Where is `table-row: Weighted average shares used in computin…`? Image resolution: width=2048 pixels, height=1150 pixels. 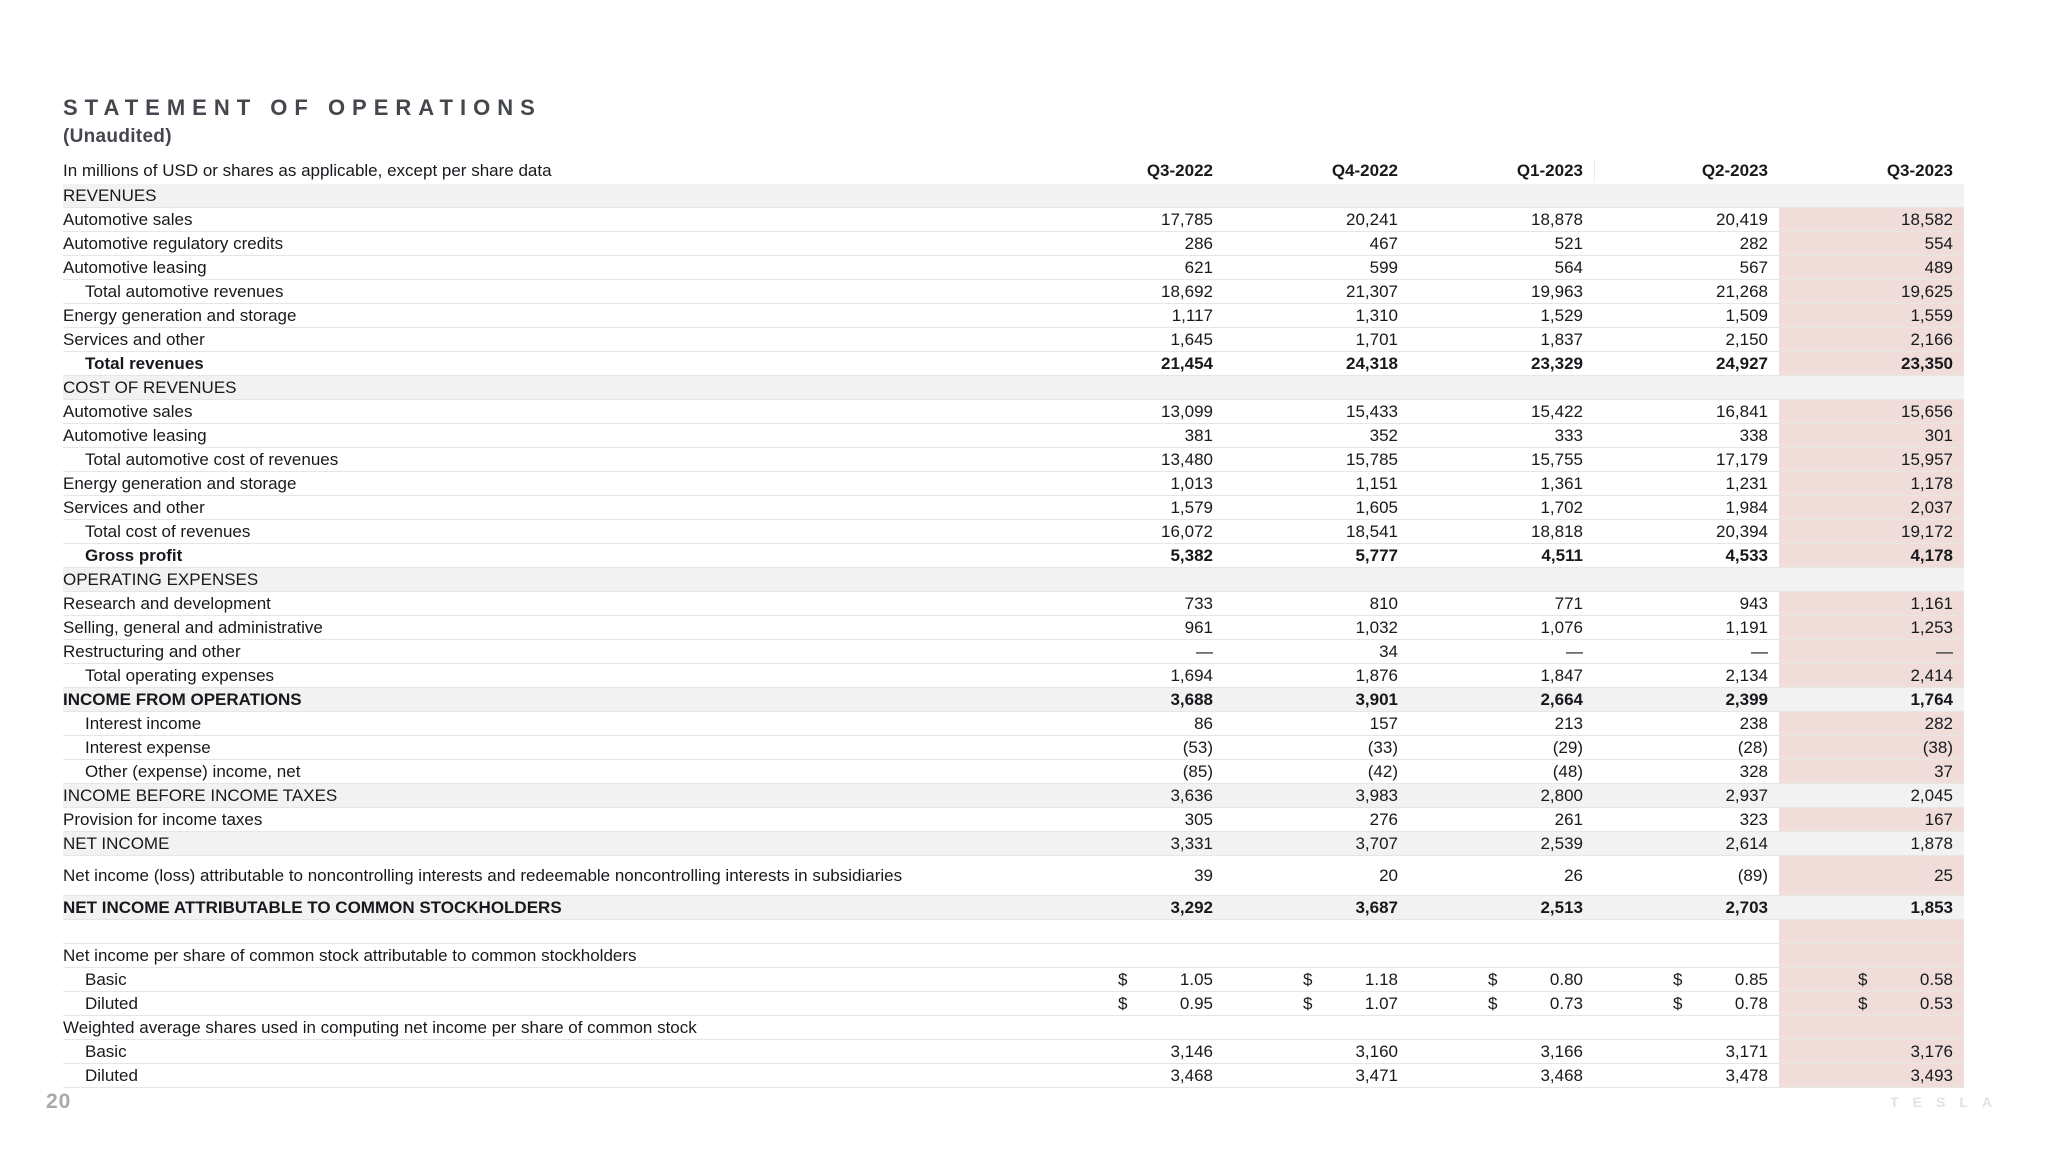 table-row: Weighted average shares used in computin… is located at coordinates (1013, 1028).